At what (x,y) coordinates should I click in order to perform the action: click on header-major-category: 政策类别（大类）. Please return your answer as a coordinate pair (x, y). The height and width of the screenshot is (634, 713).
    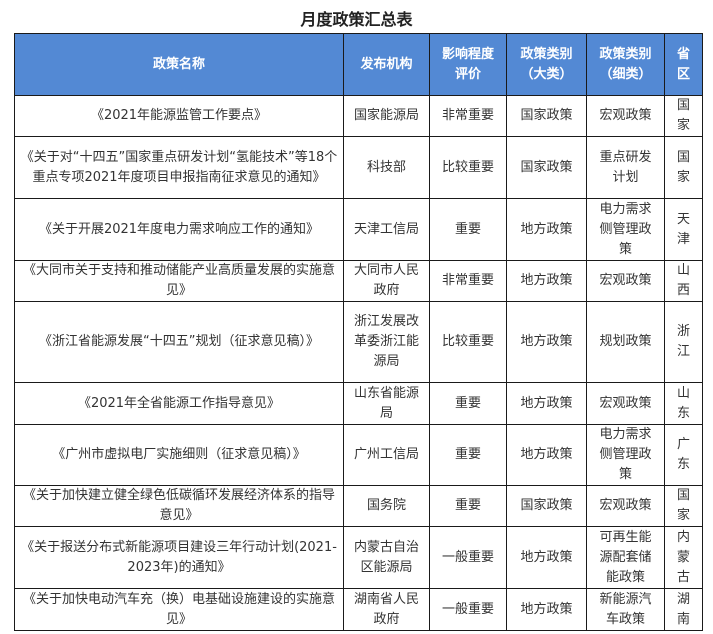
    Looking at the image, I should click on (546, 64).